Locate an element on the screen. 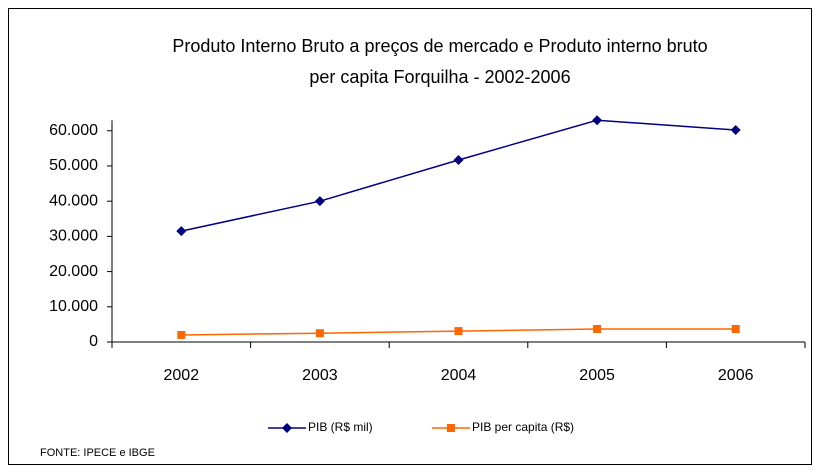 Image resolution: width=820 pixels, height=473 pixels. y-tick-label: 20.000 is located at coordinates (73, 271).